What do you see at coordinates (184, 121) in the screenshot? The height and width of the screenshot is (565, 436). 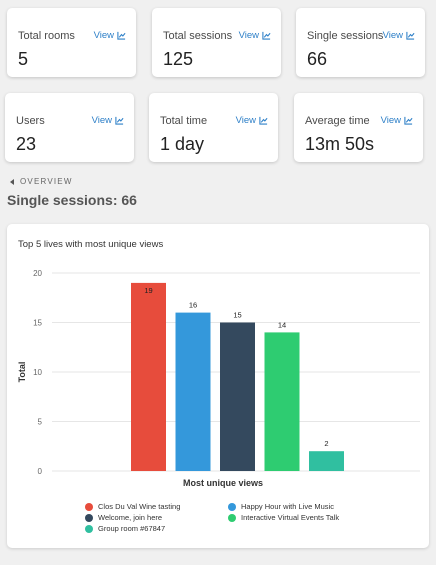 I see `stat-label: Total time` at bounding box center [184, 121].